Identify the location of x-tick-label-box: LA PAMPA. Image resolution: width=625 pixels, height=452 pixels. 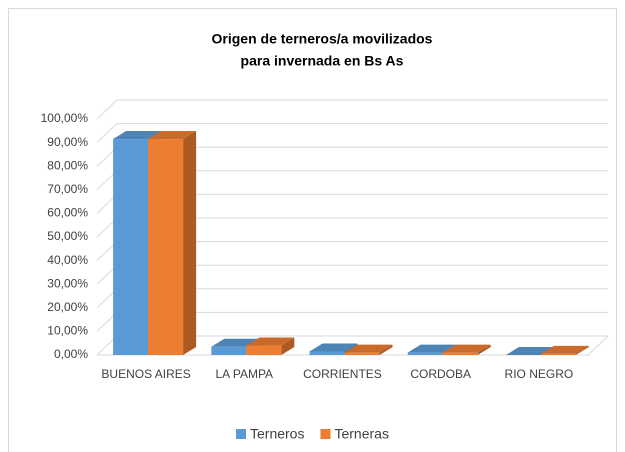
(244, 374).